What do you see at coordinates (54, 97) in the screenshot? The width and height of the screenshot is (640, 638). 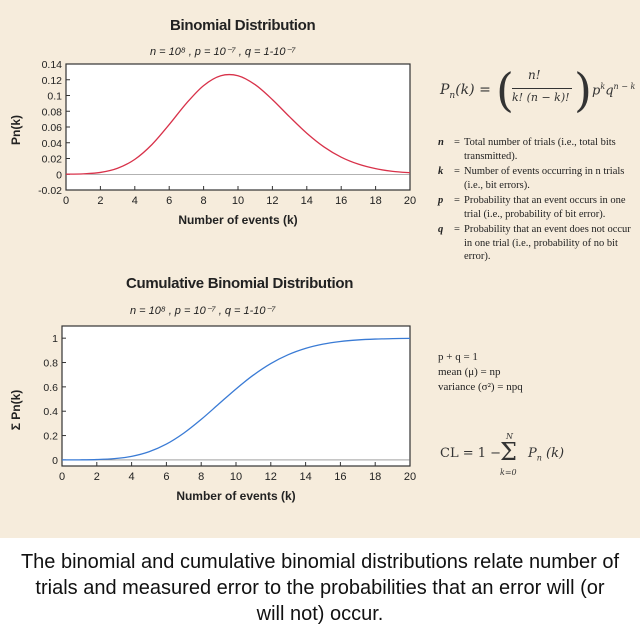 I see `y-tick-label: 0.1` at bounding box center [54, 97].